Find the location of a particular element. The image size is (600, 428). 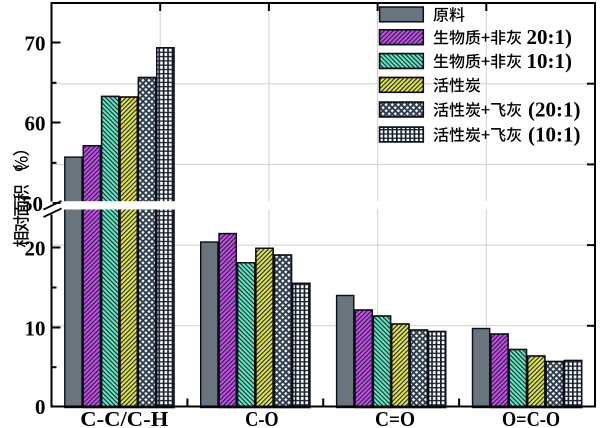

svg-text: 10 is located at coordinates (35, 329).